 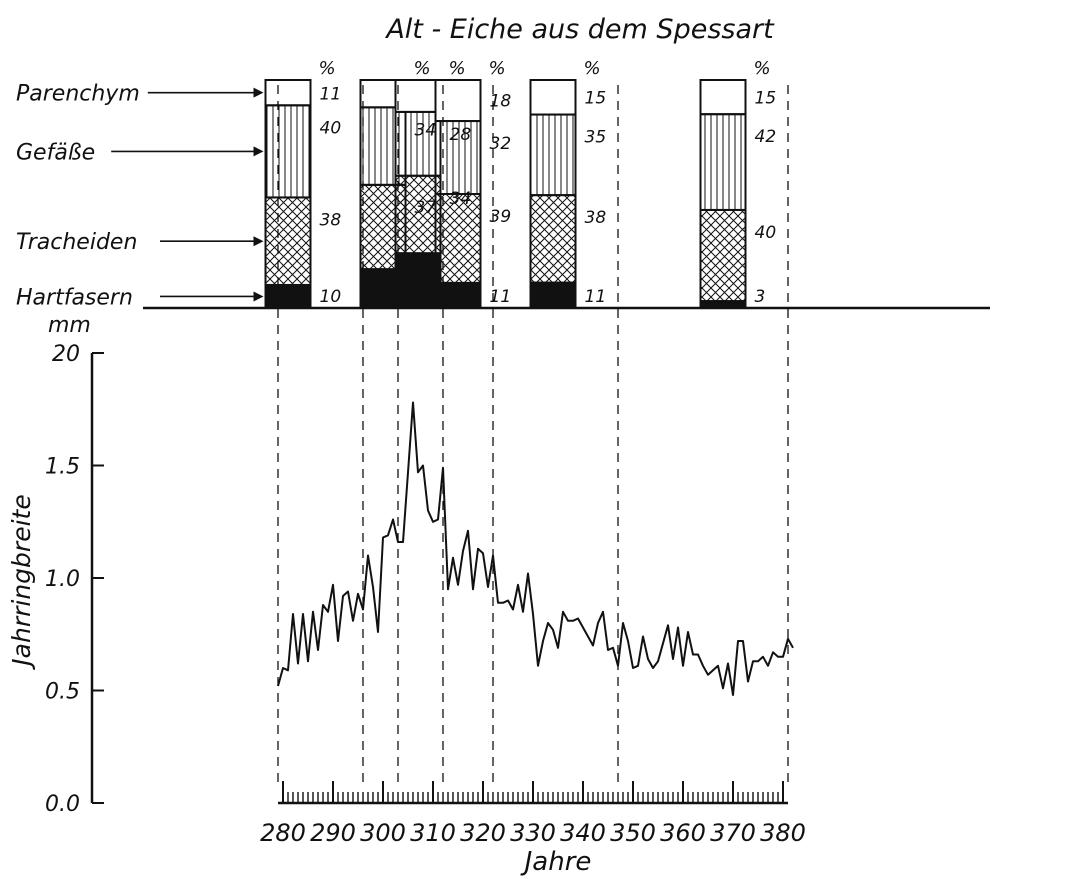 I want to click on y-tick-label: 1.5, so click(x=62, y=467).